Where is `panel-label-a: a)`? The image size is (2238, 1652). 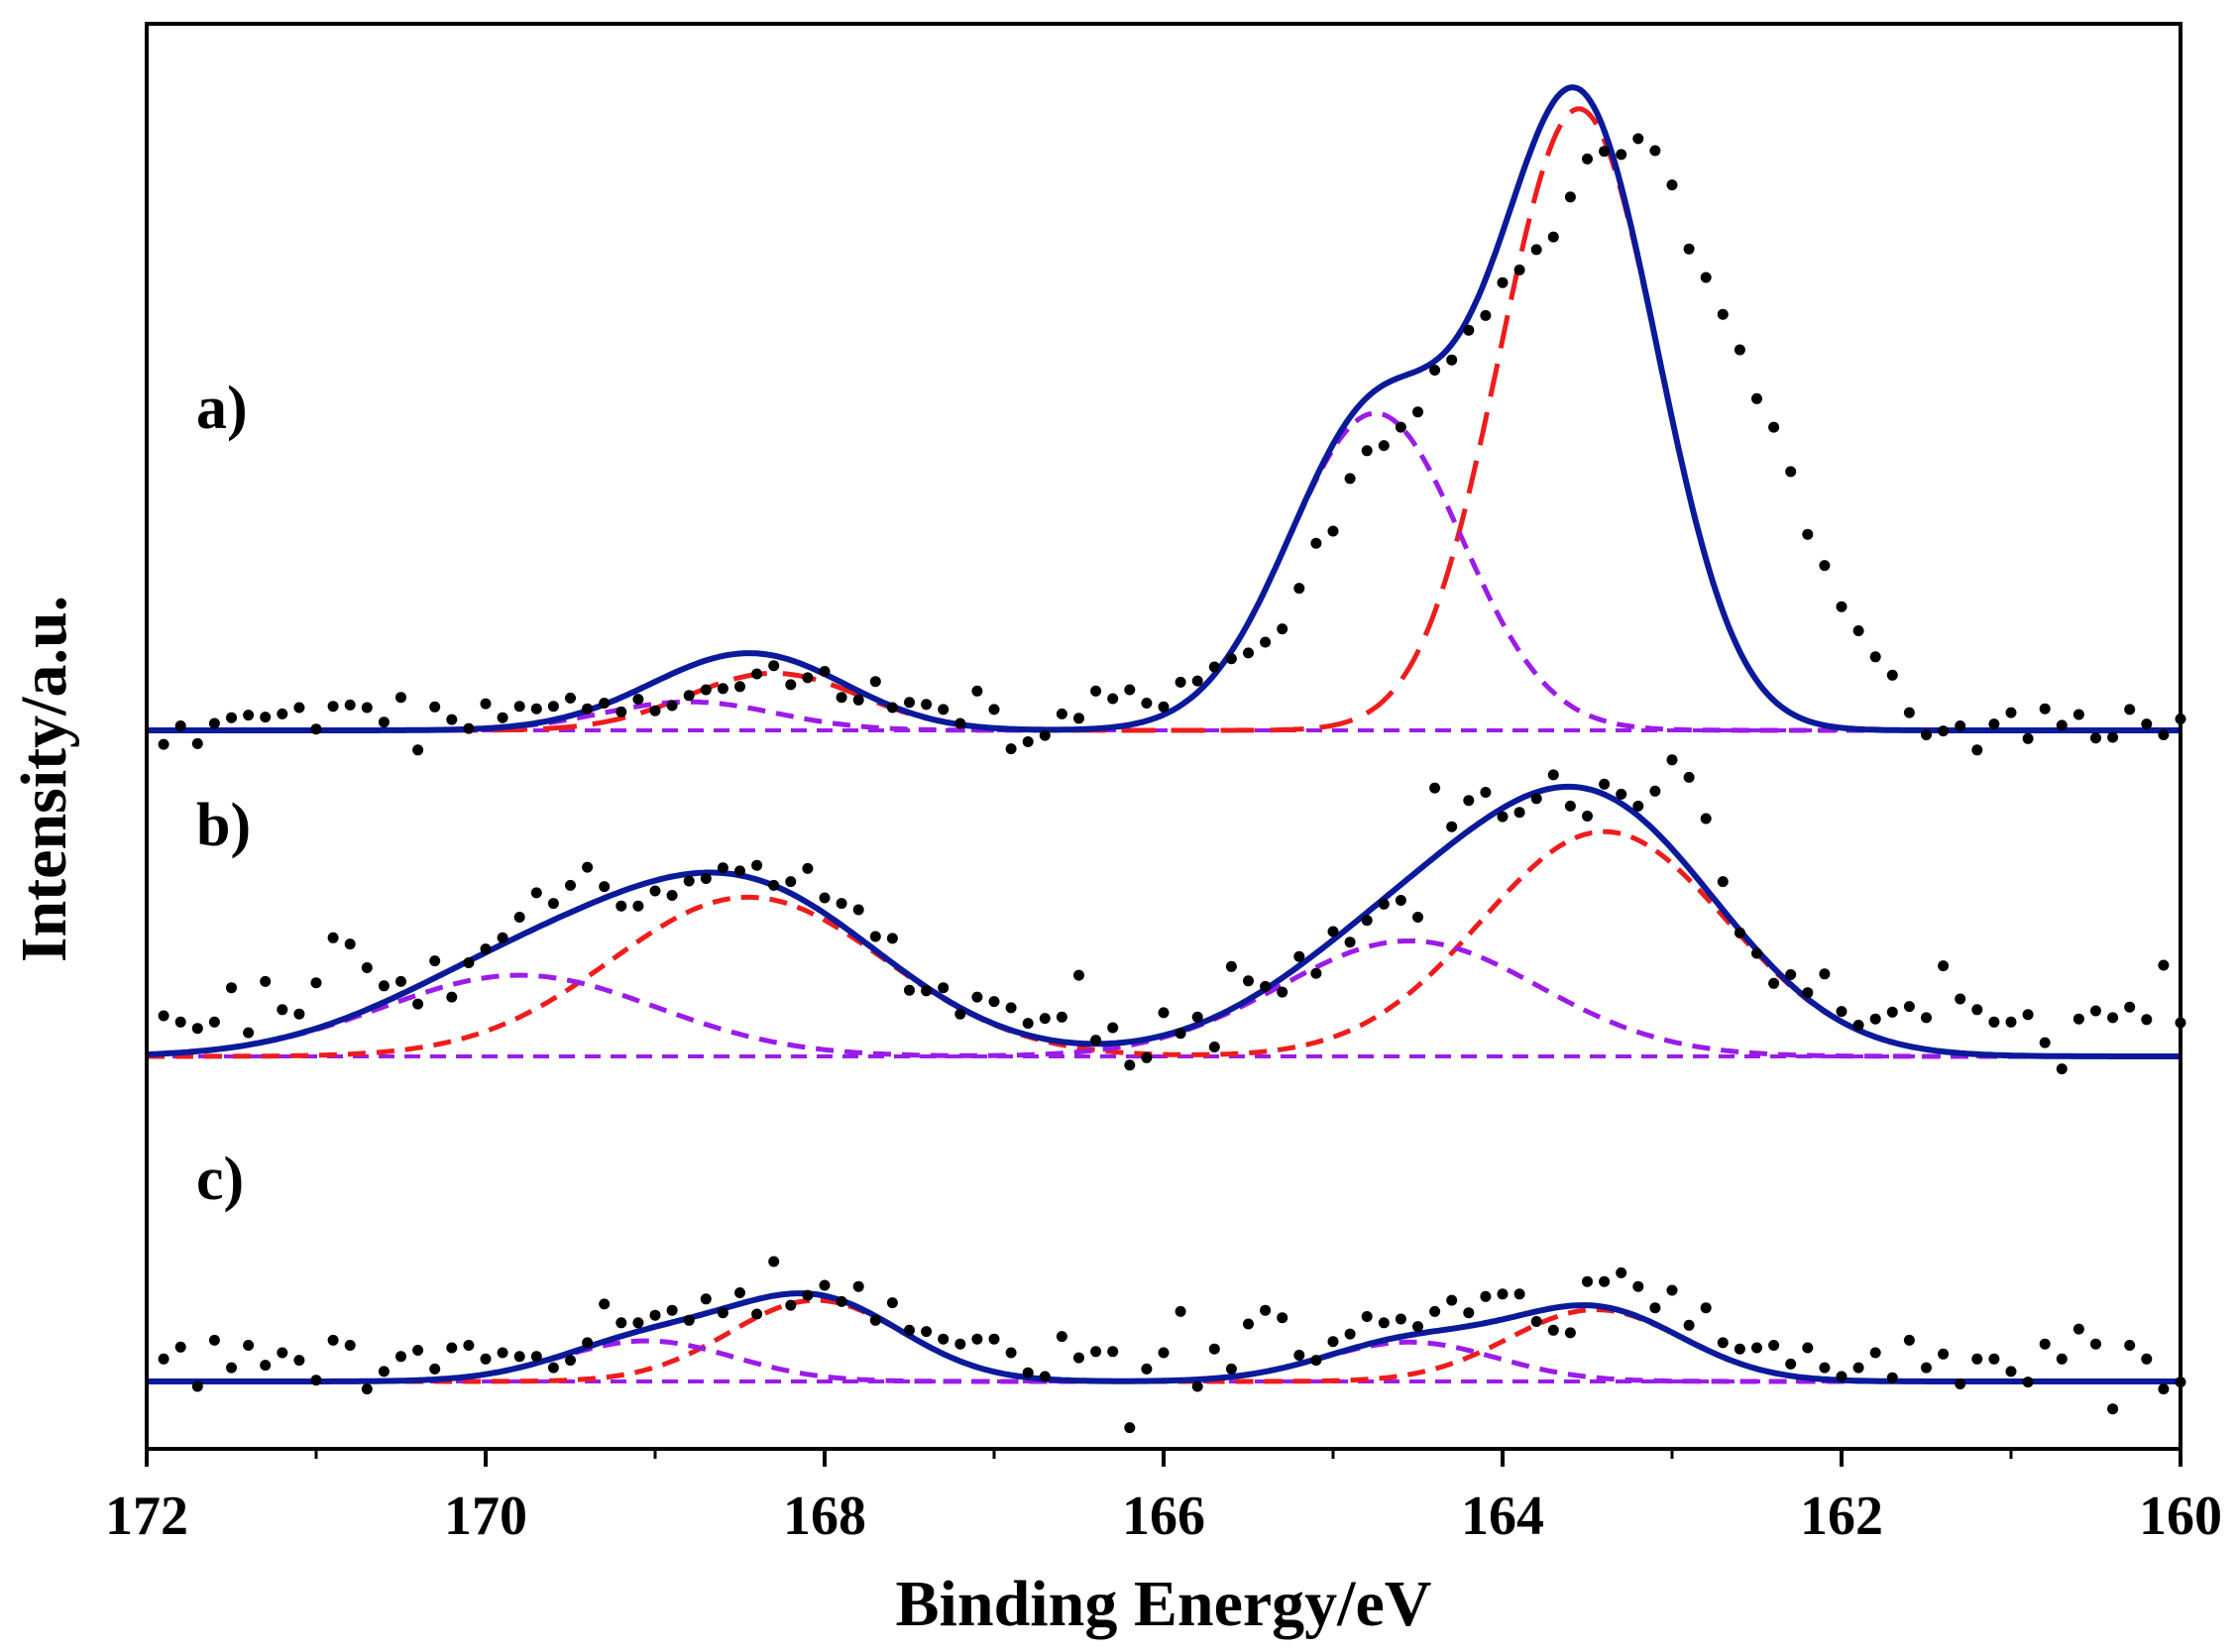
panel-label-a: a) is located at coordinates (222, 408).